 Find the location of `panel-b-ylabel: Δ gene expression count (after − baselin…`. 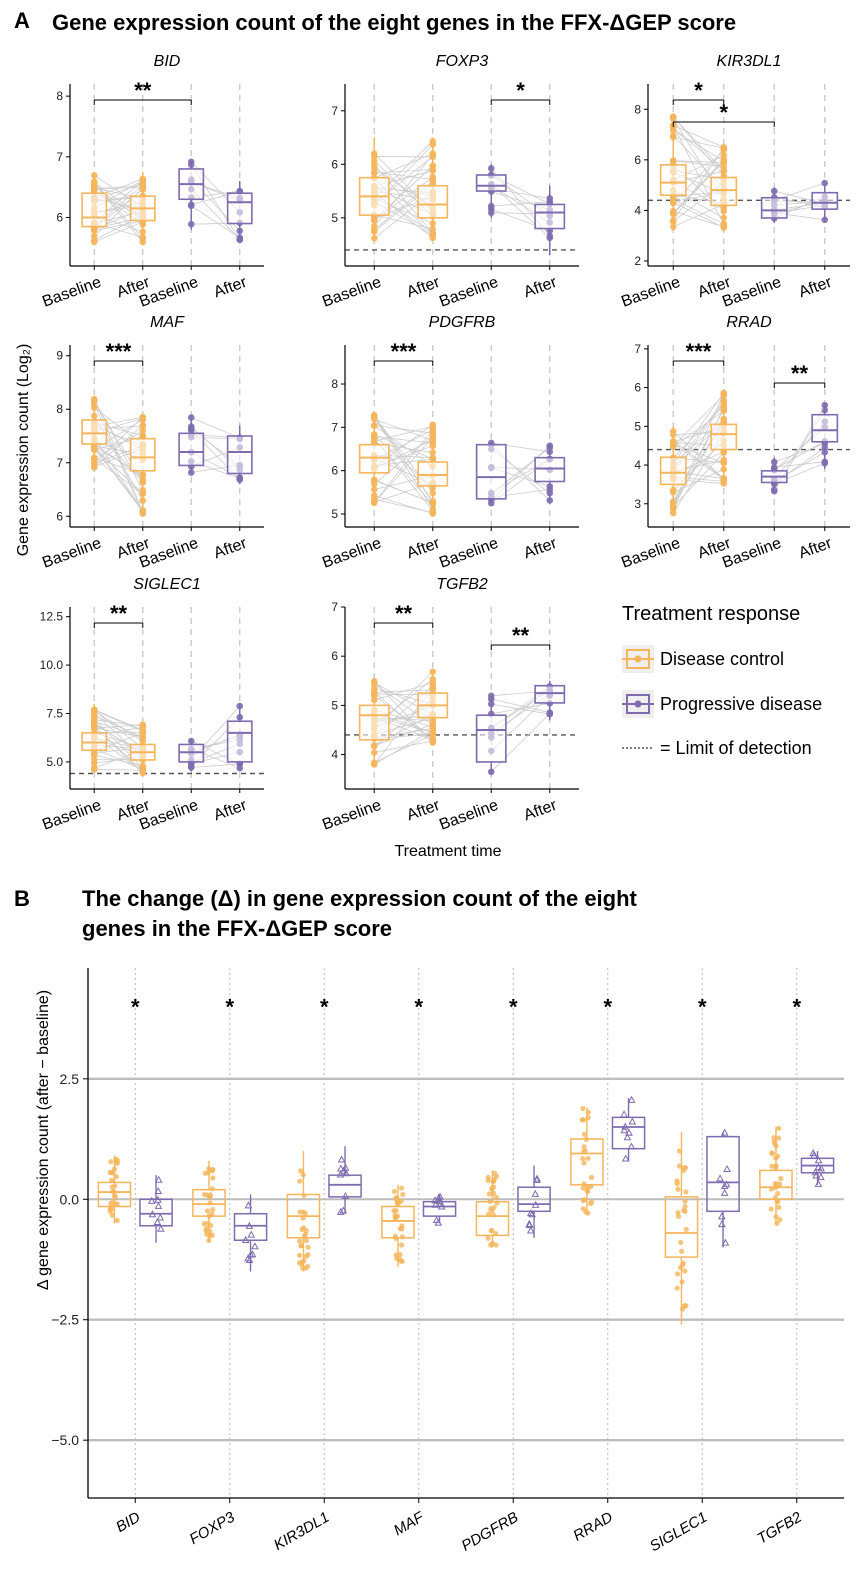

panel-b-ylabel: Δ gene expression count (after − baselin… is located at coordinates (43, 1140).